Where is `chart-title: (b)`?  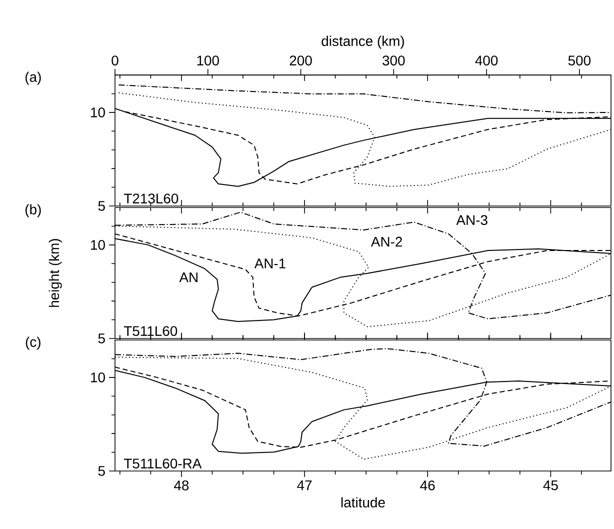 chart-title: (b) is located at coordinates (33, 211).